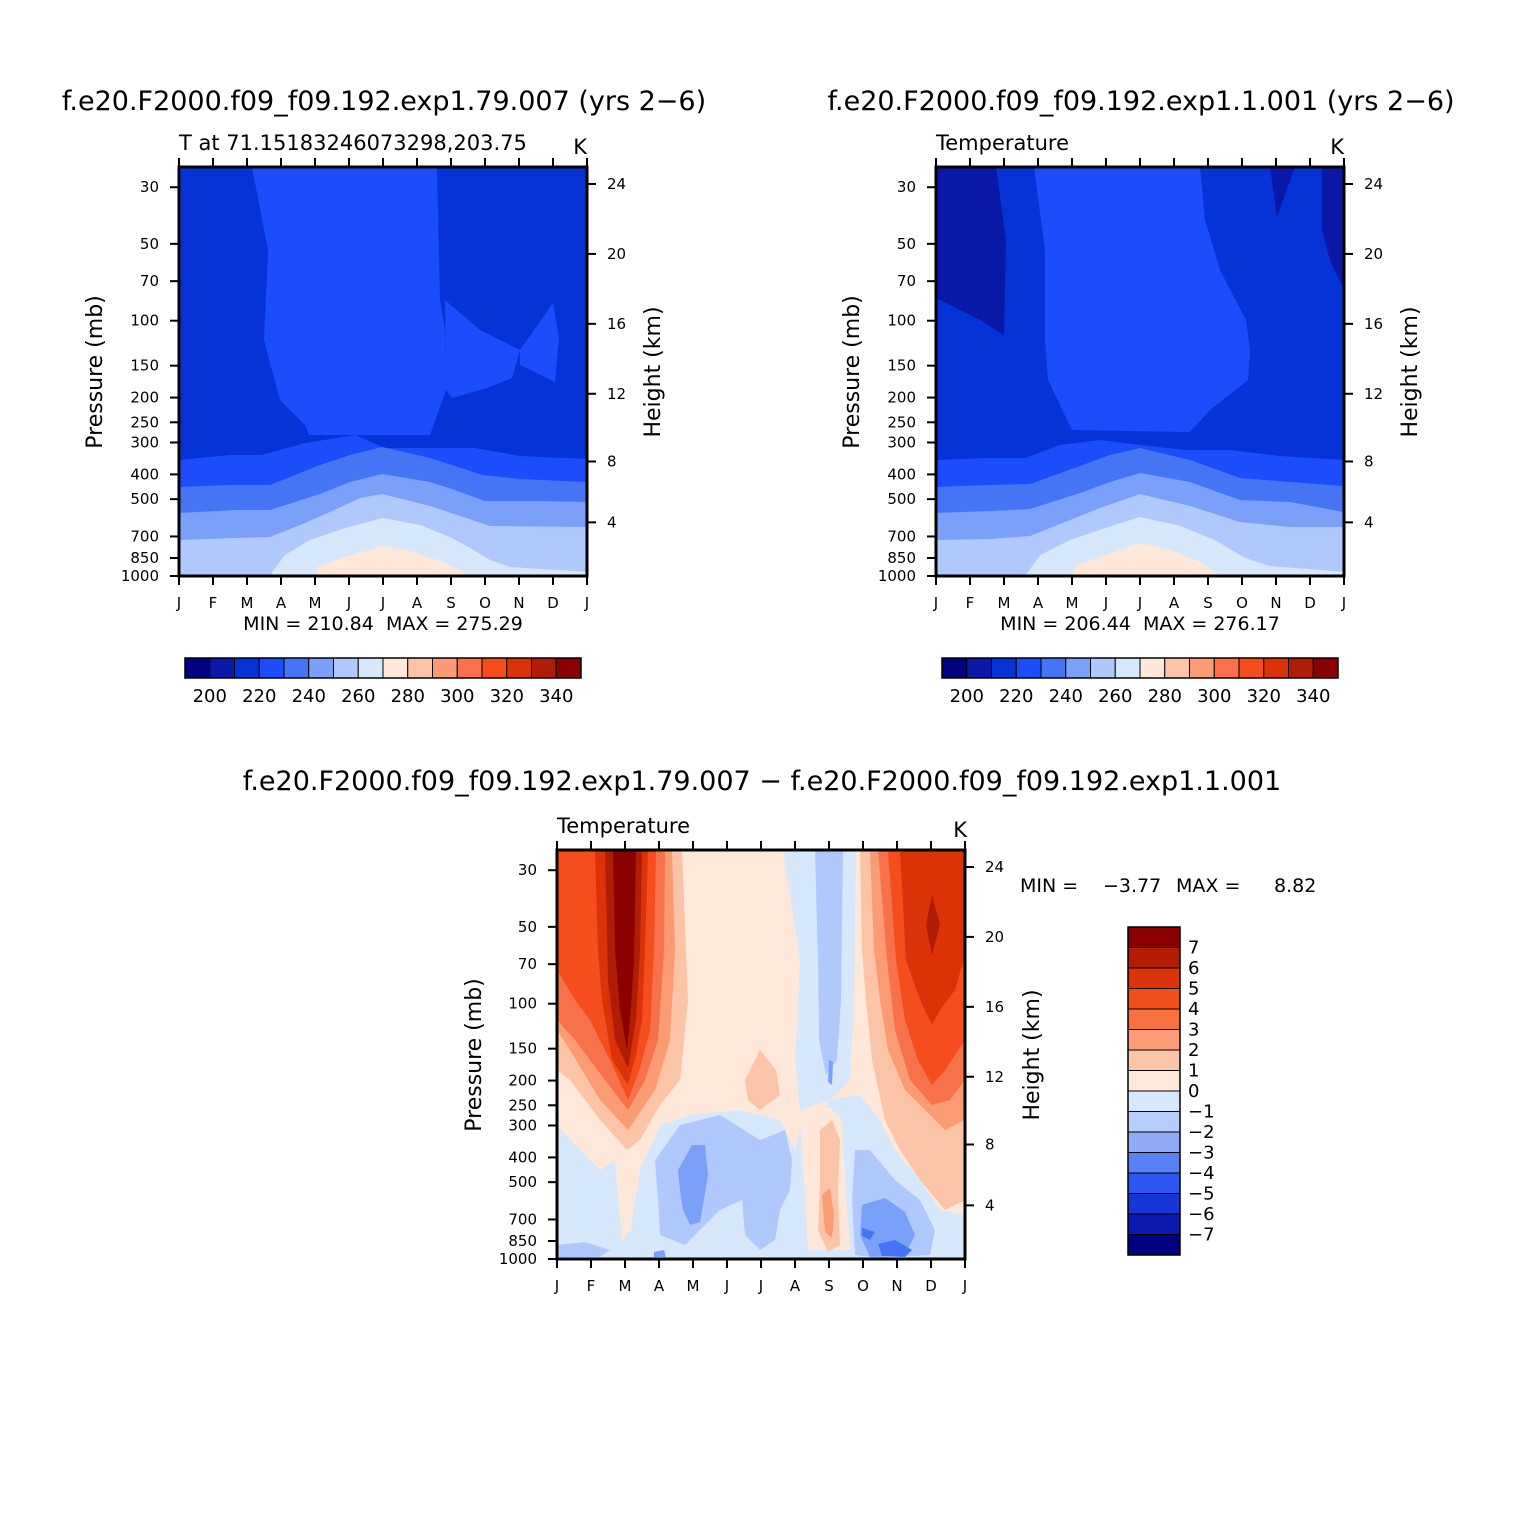 The width and height of the screenshot is (1524, 1527). What do you see at coordinates (1002, 143) in the screenshot?
I see `panel-2-left-label: Temperature` at bounding box center [1002, 143].